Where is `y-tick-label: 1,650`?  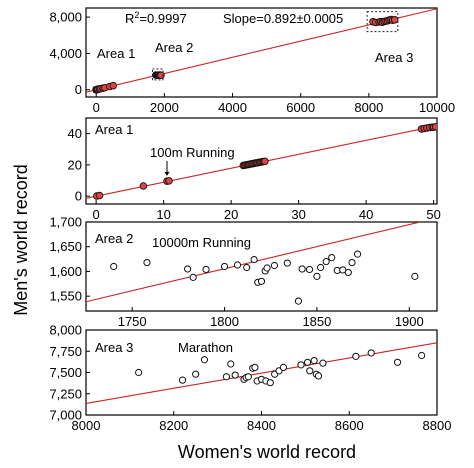
y-tick-label: 1,650 is located at coordinates (65, 246).